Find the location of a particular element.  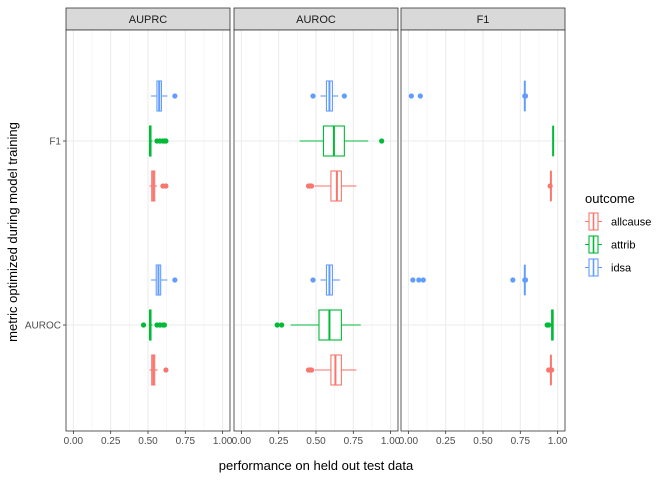

x-axis-title: performance on held out test data is located at coordinates (316, 465).